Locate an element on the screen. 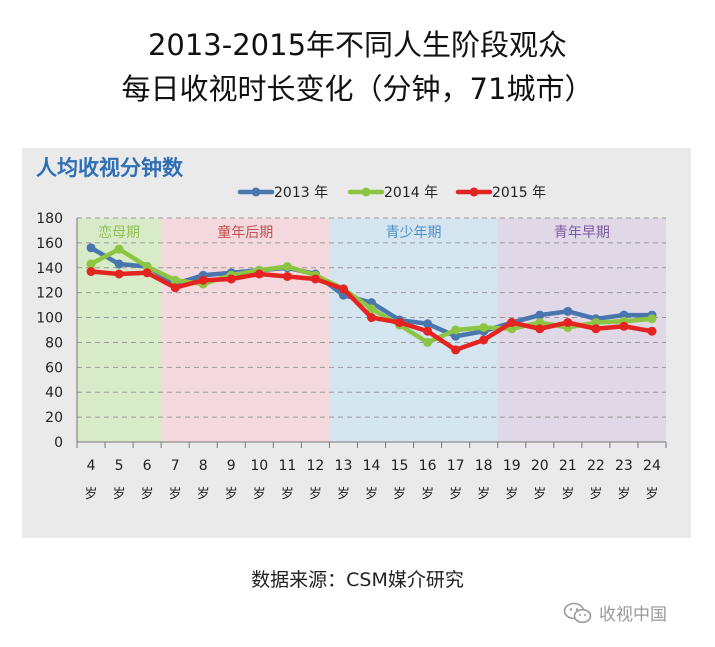 The height and width of the screenshot is (647, 715). y-tick-label: 140 is located at coordinates (49, 269).